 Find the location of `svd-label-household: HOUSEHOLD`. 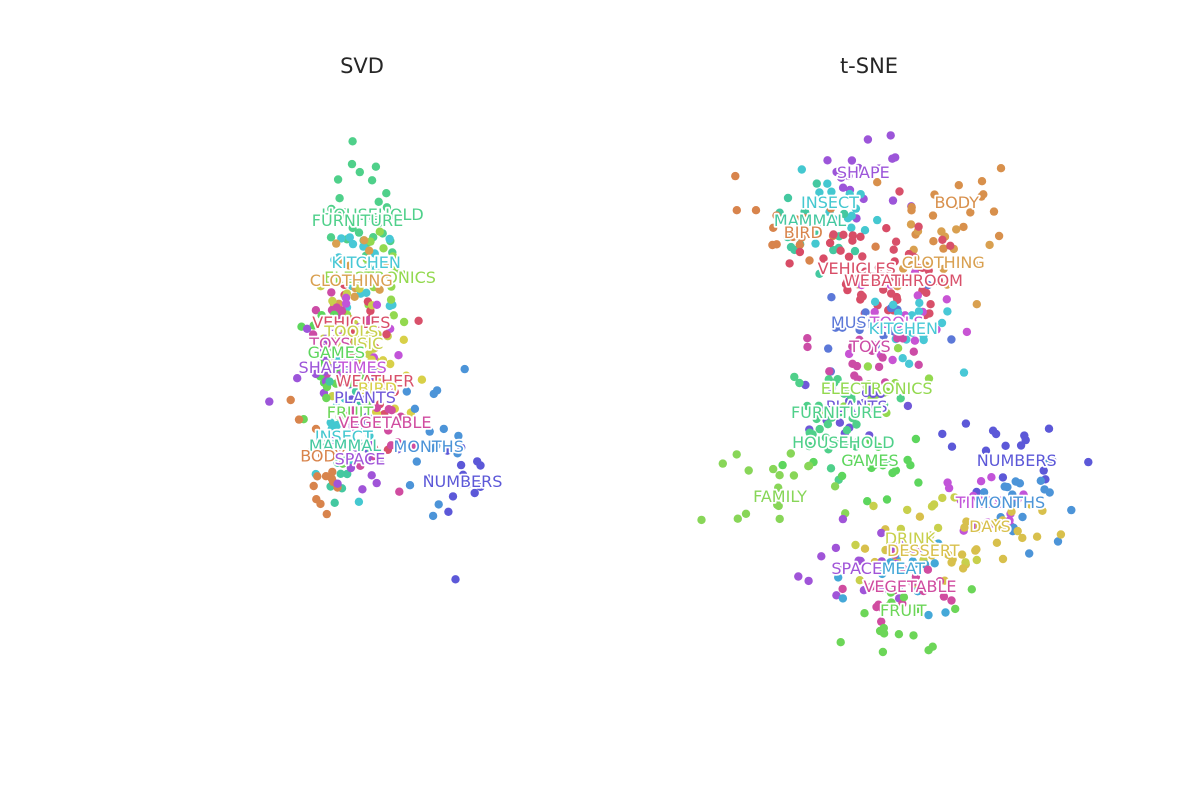

svd-label-household: HOUSEHOLD is located at coordinates (372, 214).